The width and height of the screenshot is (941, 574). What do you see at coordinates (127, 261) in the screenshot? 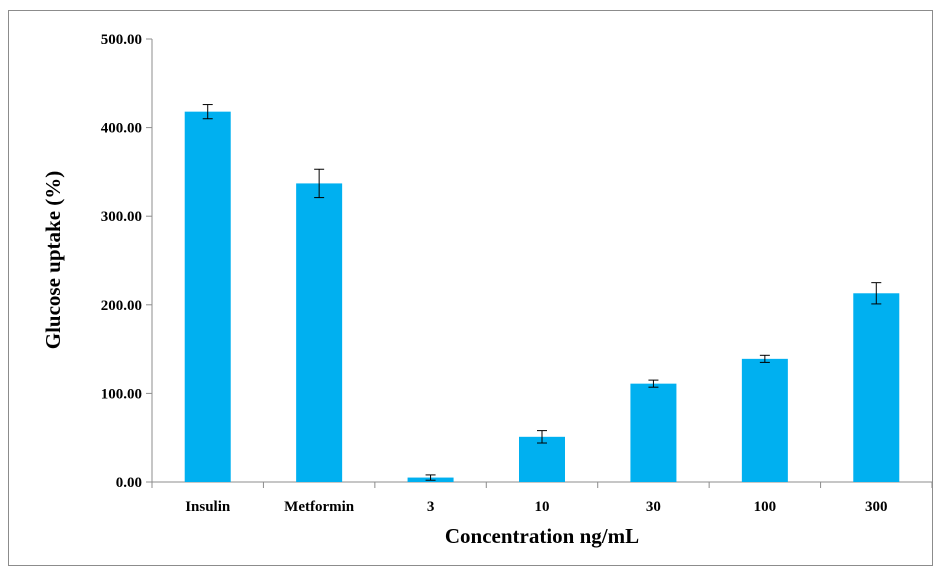
I see `y-axis: 0.00 100.00 200.00 300.00 400.00 500.00` at bounding box center [127, 261].